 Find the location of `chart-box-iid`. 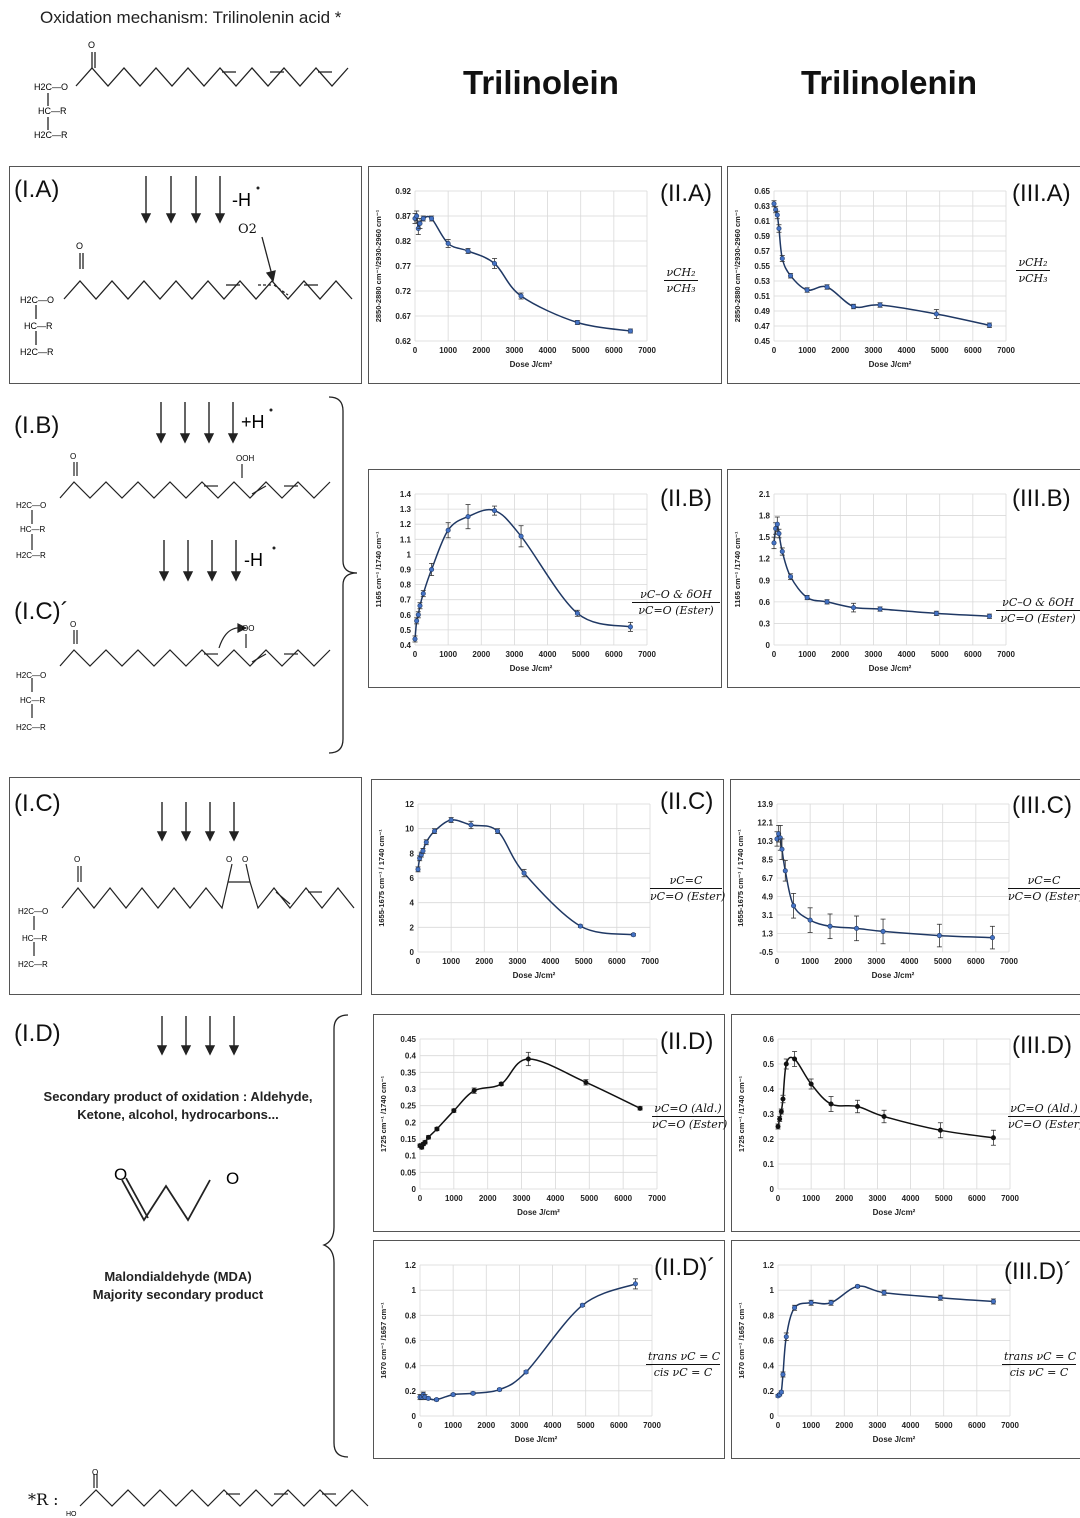

chart-box-iid is located at coordinates (549, 1123).